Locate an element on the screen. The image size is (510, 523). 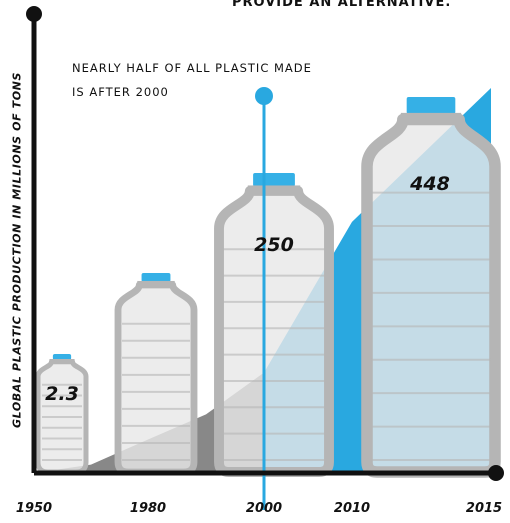
bottle-value-label-2015: 448 is located at coordinates (429, 184).